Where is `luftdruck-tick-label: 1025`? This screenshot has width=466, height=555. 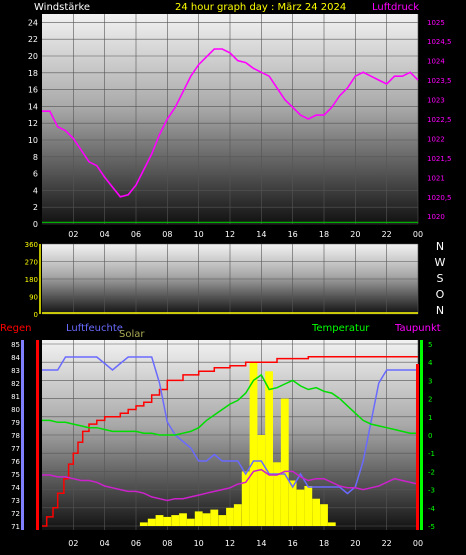
luftdruck-tick-label: 1025 is located at coordinates (436, 23).